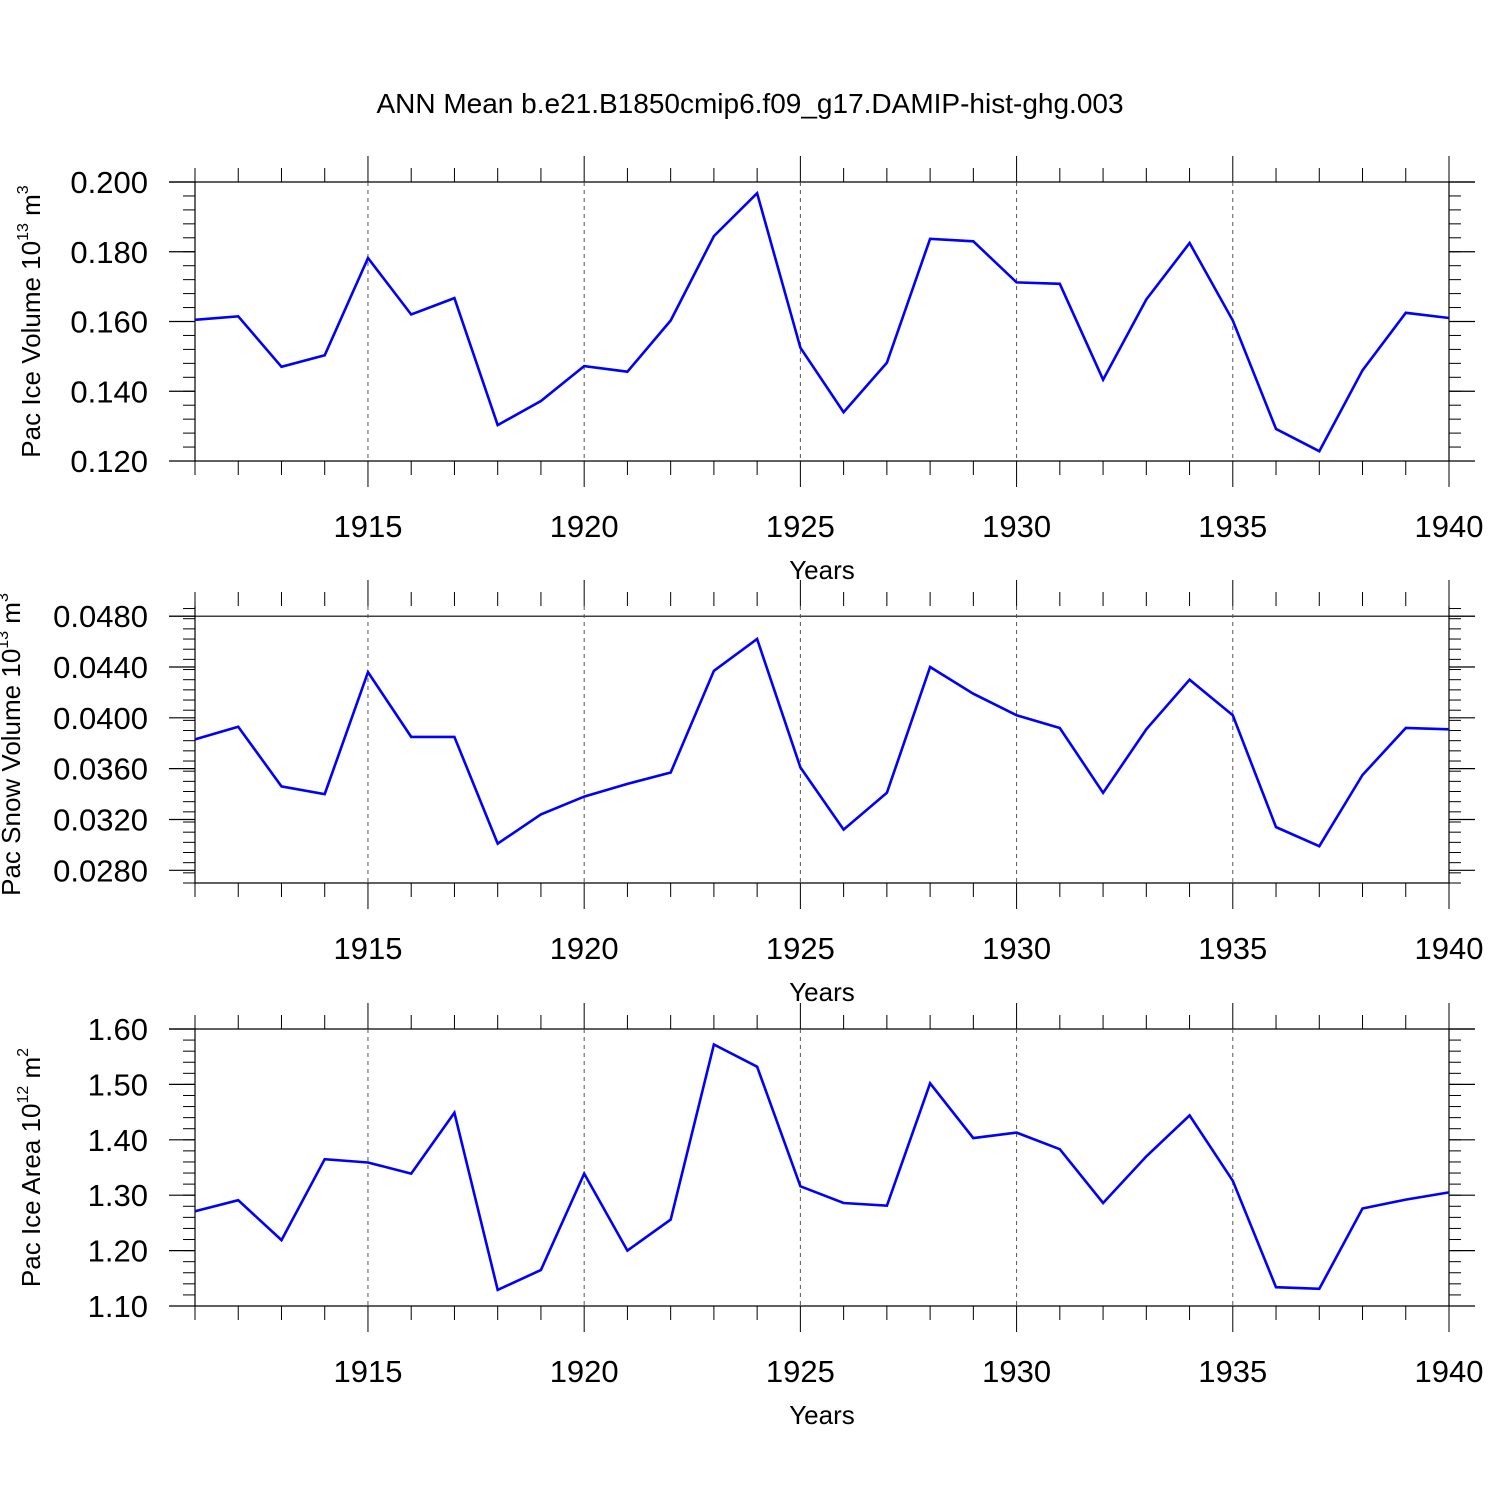 Image resolution: width=1500 pixels, height=1500 pixels. I want to click on y-tick-label: 0.0480, so click(100, 616).